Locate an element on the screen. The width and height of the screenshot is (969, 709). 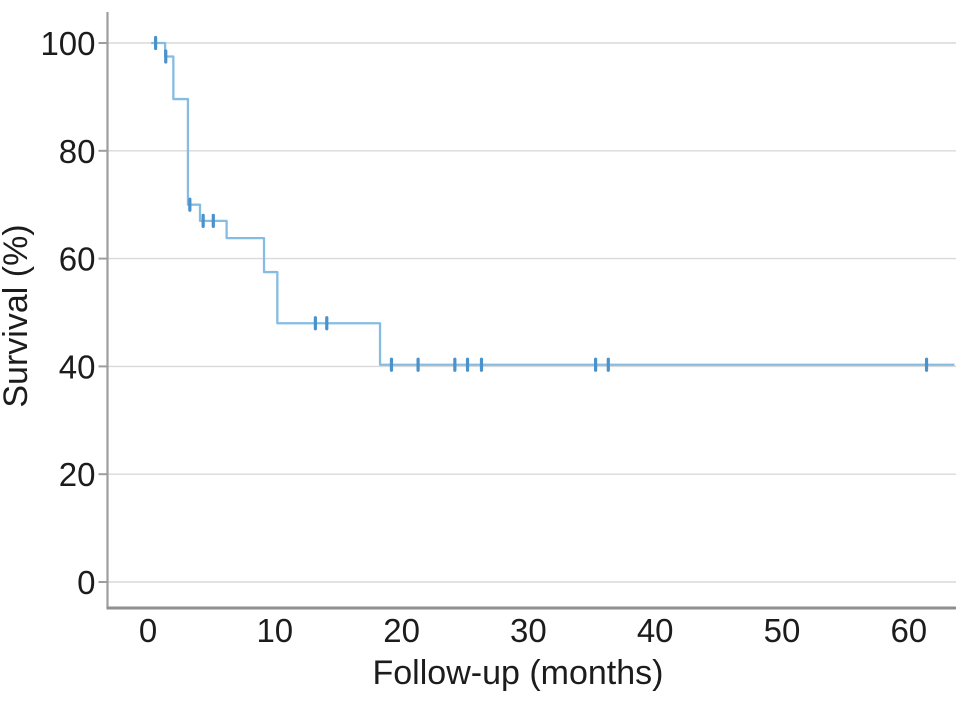
x-tick-label-10: 10 is located at coordinates (274, 630).